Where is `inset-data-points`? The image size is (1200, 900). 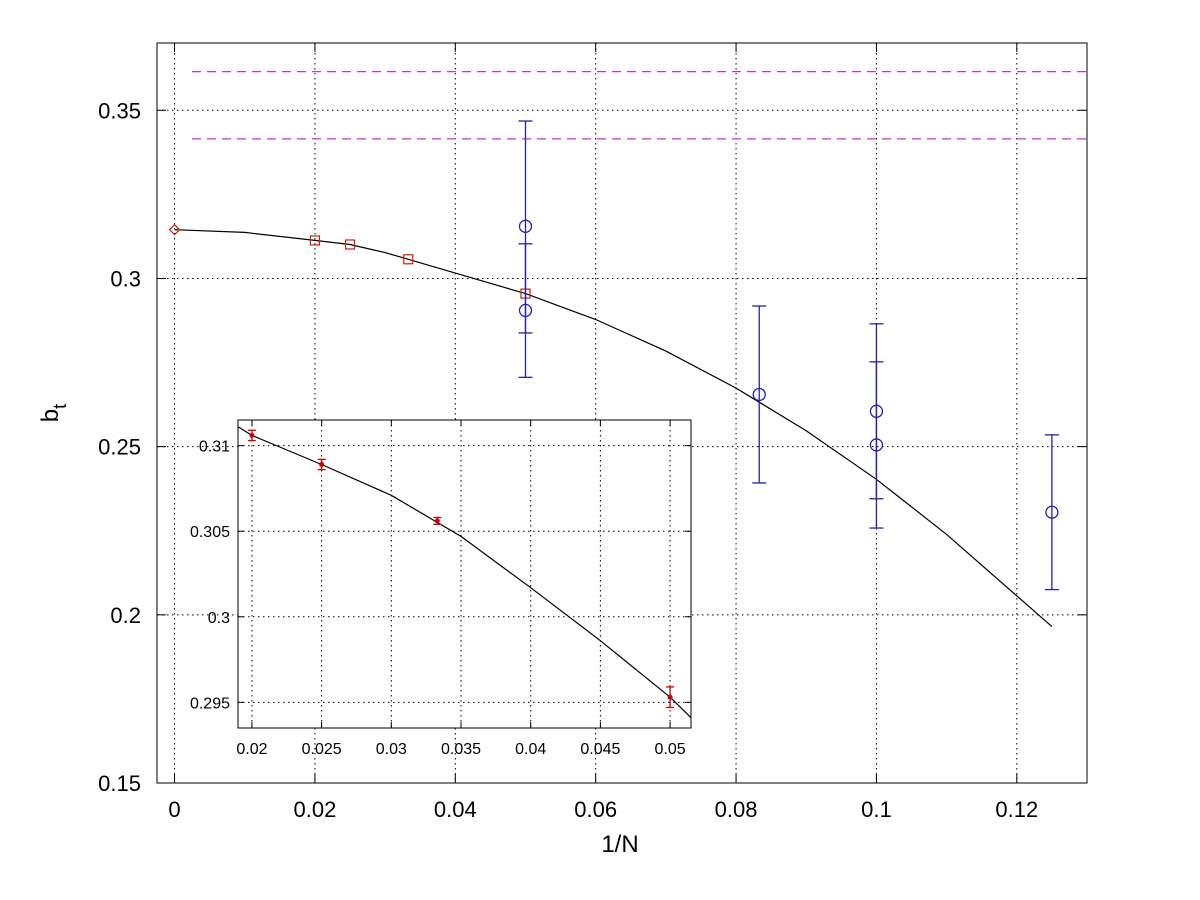 inset-data-points is located at coordinates (461, 569).